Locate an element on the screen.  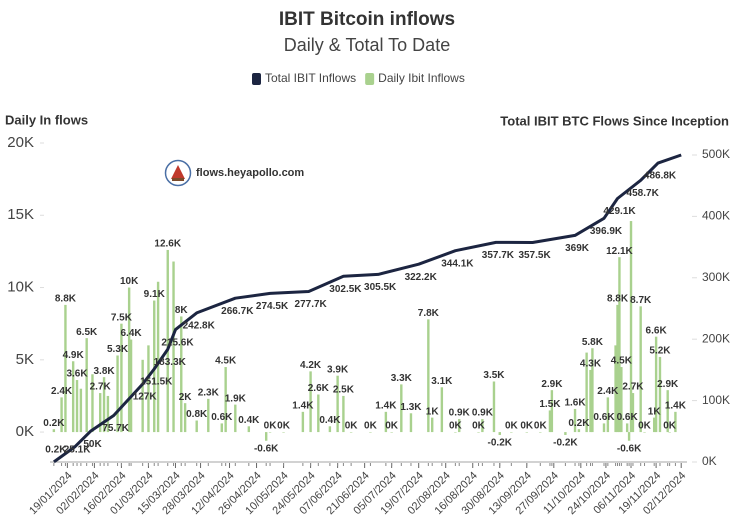
data-label: 3.9K is located at coordinates (338, 369).